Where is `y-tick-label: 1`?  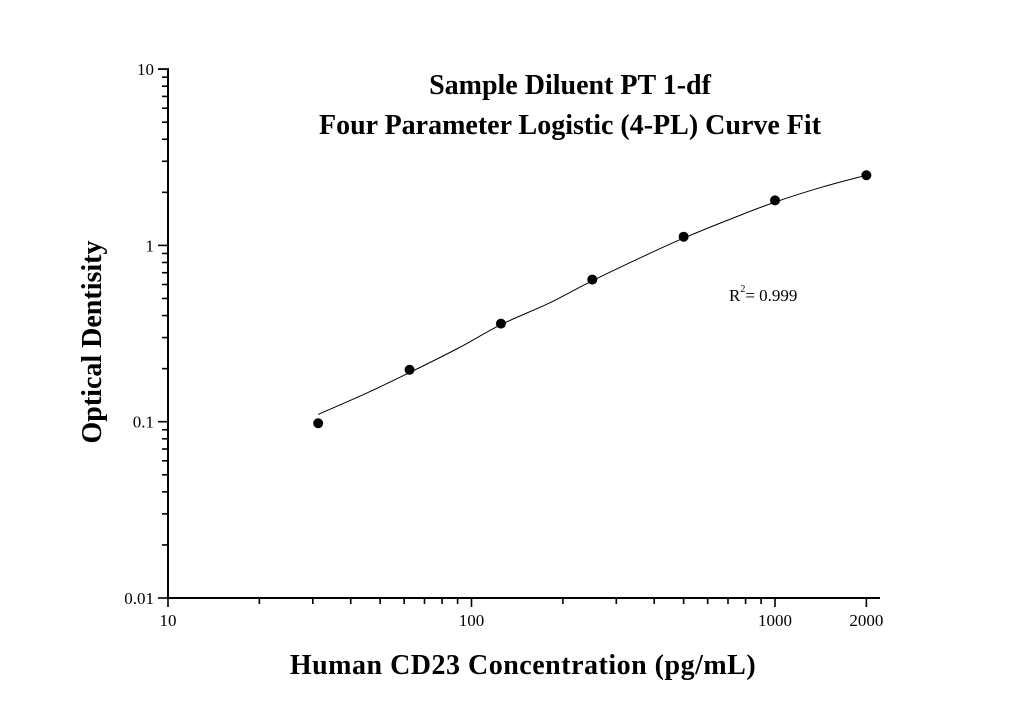
y-tick-label: 1 is located at coordinates (150, 245).